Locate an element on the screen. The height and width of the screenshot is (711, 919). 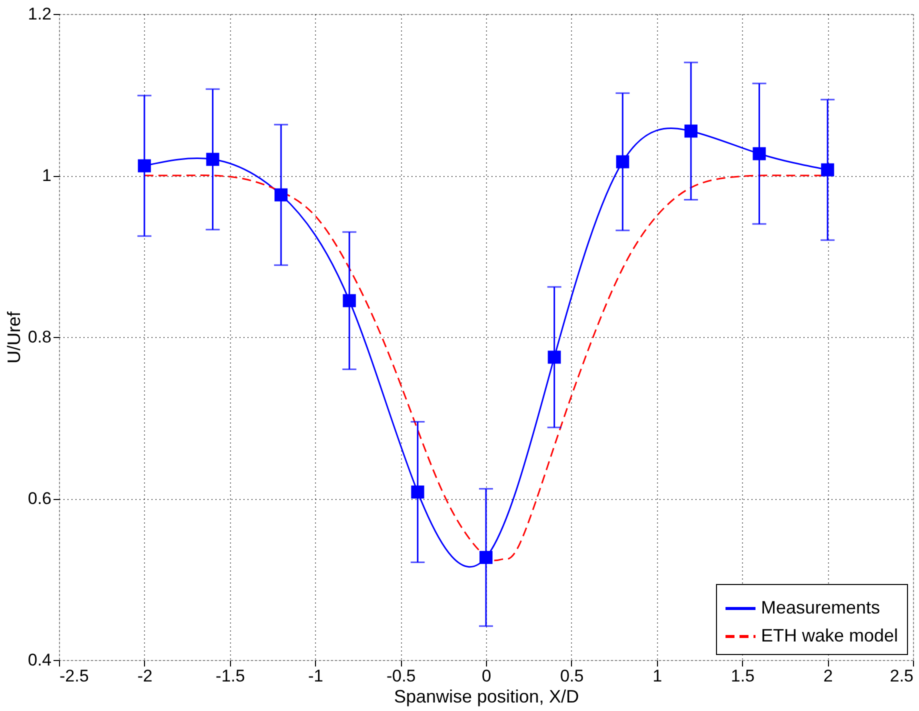
x-tick-label: 2 is located at coordinates (828, 676).